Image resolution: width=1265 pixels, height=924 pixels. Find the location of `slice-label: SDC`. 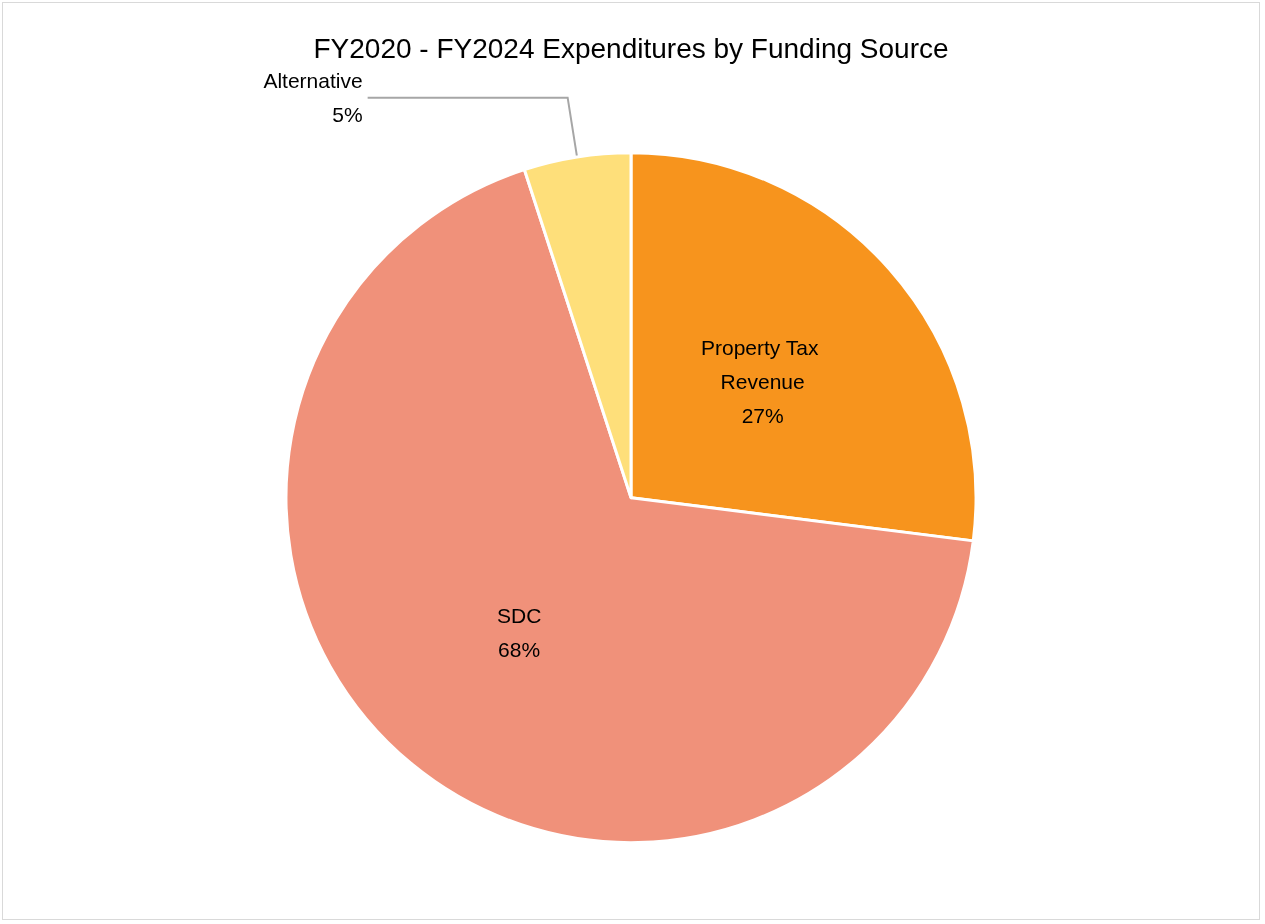

slice-label: SDC is located at coordinates (519, 616).